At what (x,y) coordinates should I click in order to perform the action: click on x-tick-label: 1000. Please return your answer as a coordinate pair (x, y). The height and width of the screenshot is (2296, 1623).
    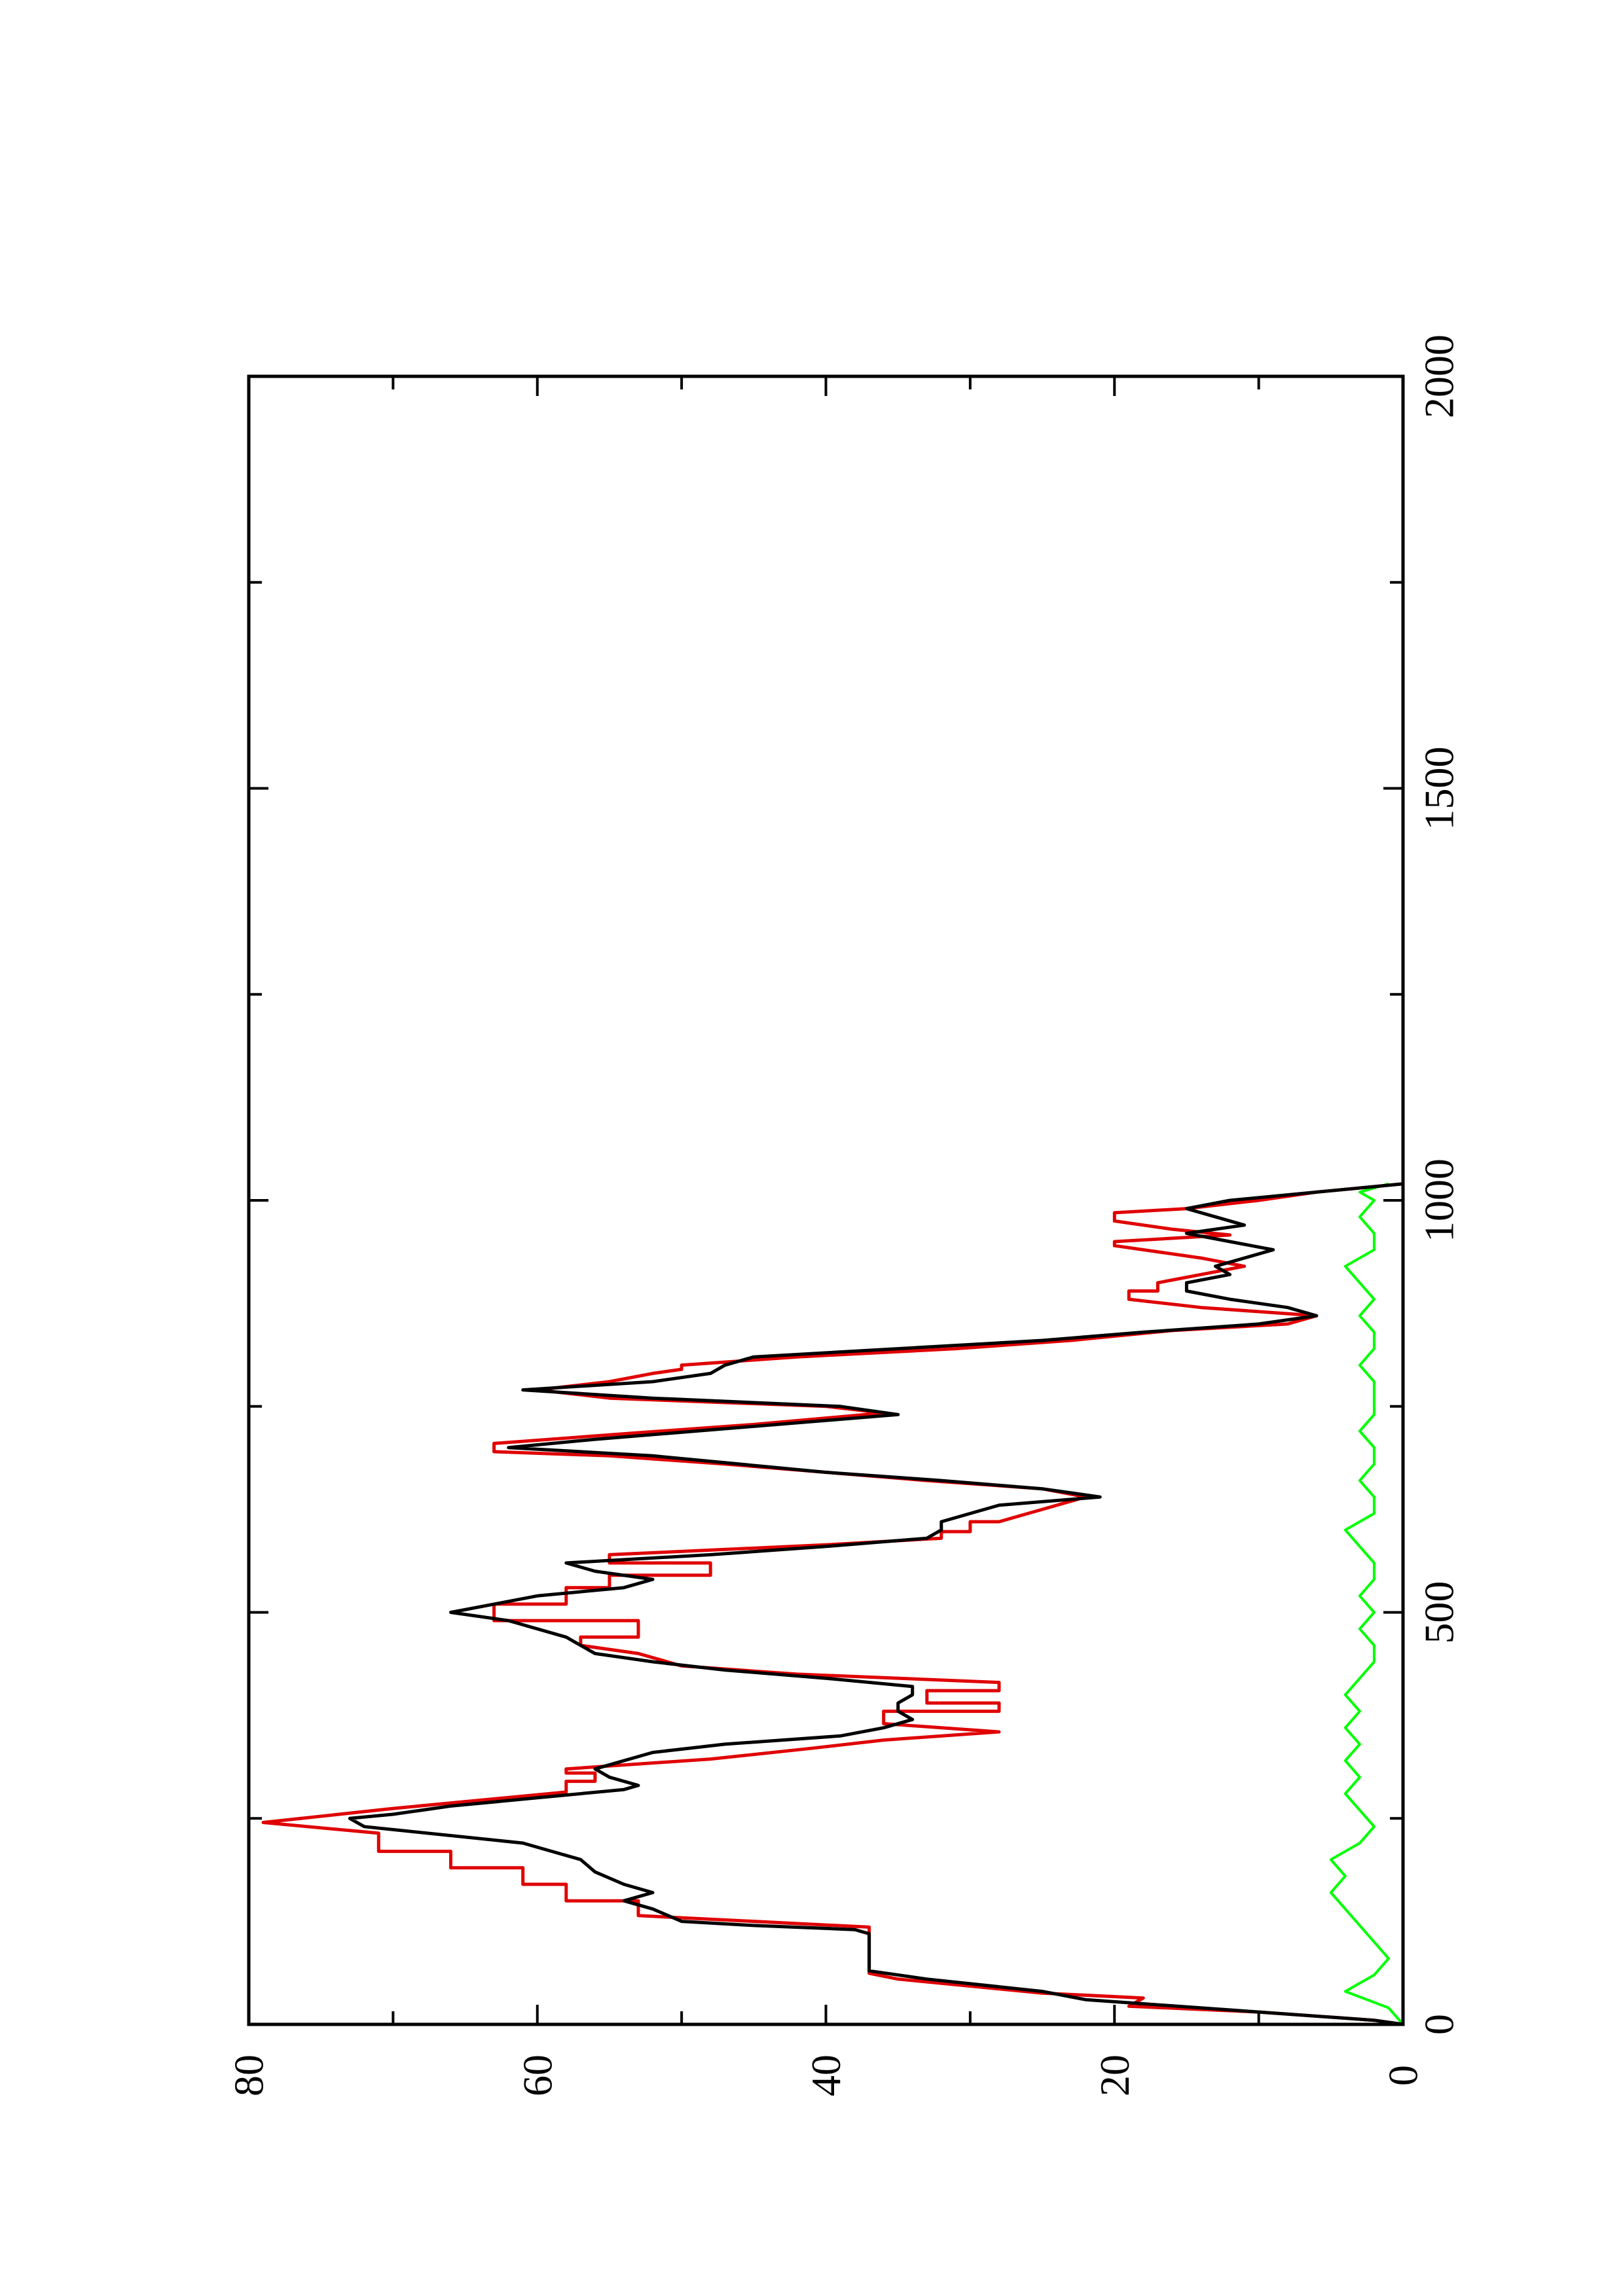
    Looking at the image, I should click on (1439, 1200).